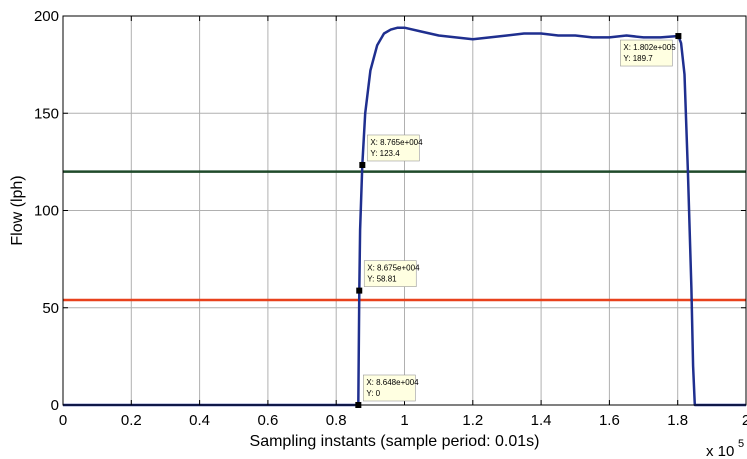  What do you see at coordinates (395, 441) in the screenshot?
I see `x-axis-label: Sampling instants (sample period: 0.01s)` at bounding box center [395, 441].